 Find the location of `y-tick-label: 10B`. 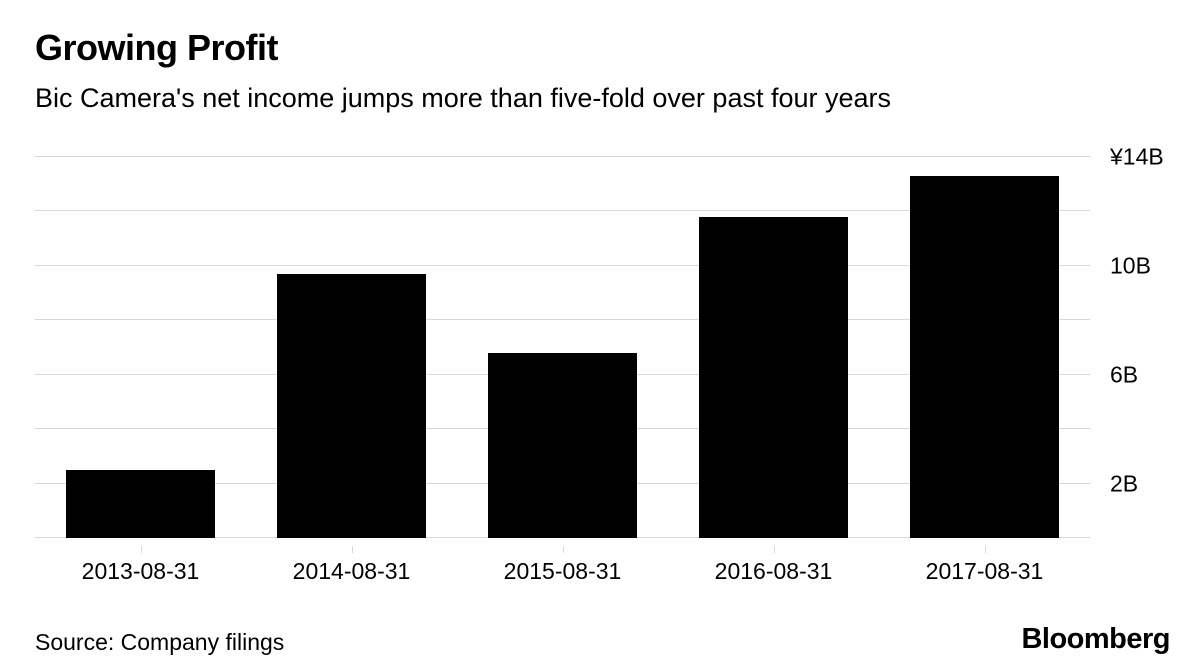

y-tick-label: 10B is located at coordinates (1130, 265).